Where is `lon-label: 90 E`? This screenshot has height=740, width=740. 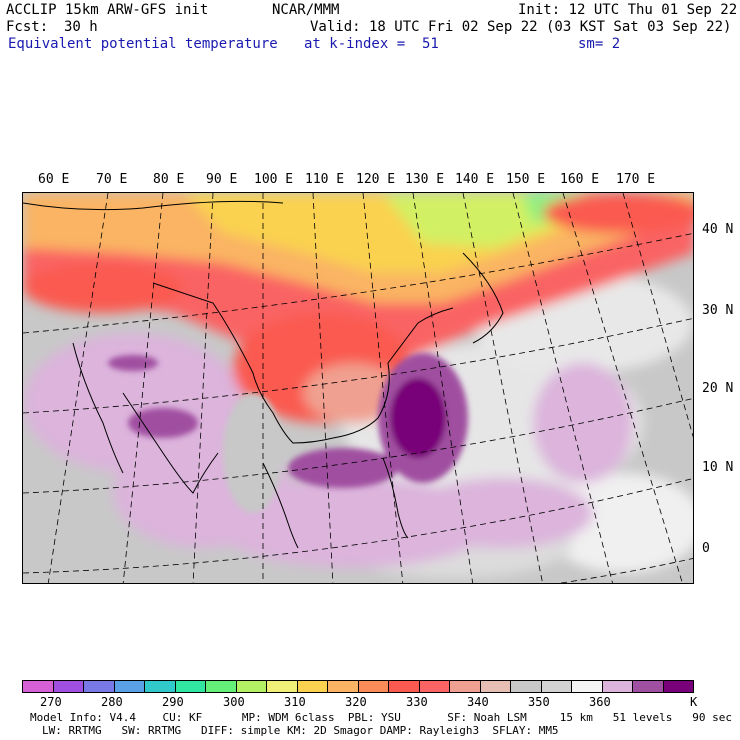
lon-label: 90 E is located at coordinates (222, 179).